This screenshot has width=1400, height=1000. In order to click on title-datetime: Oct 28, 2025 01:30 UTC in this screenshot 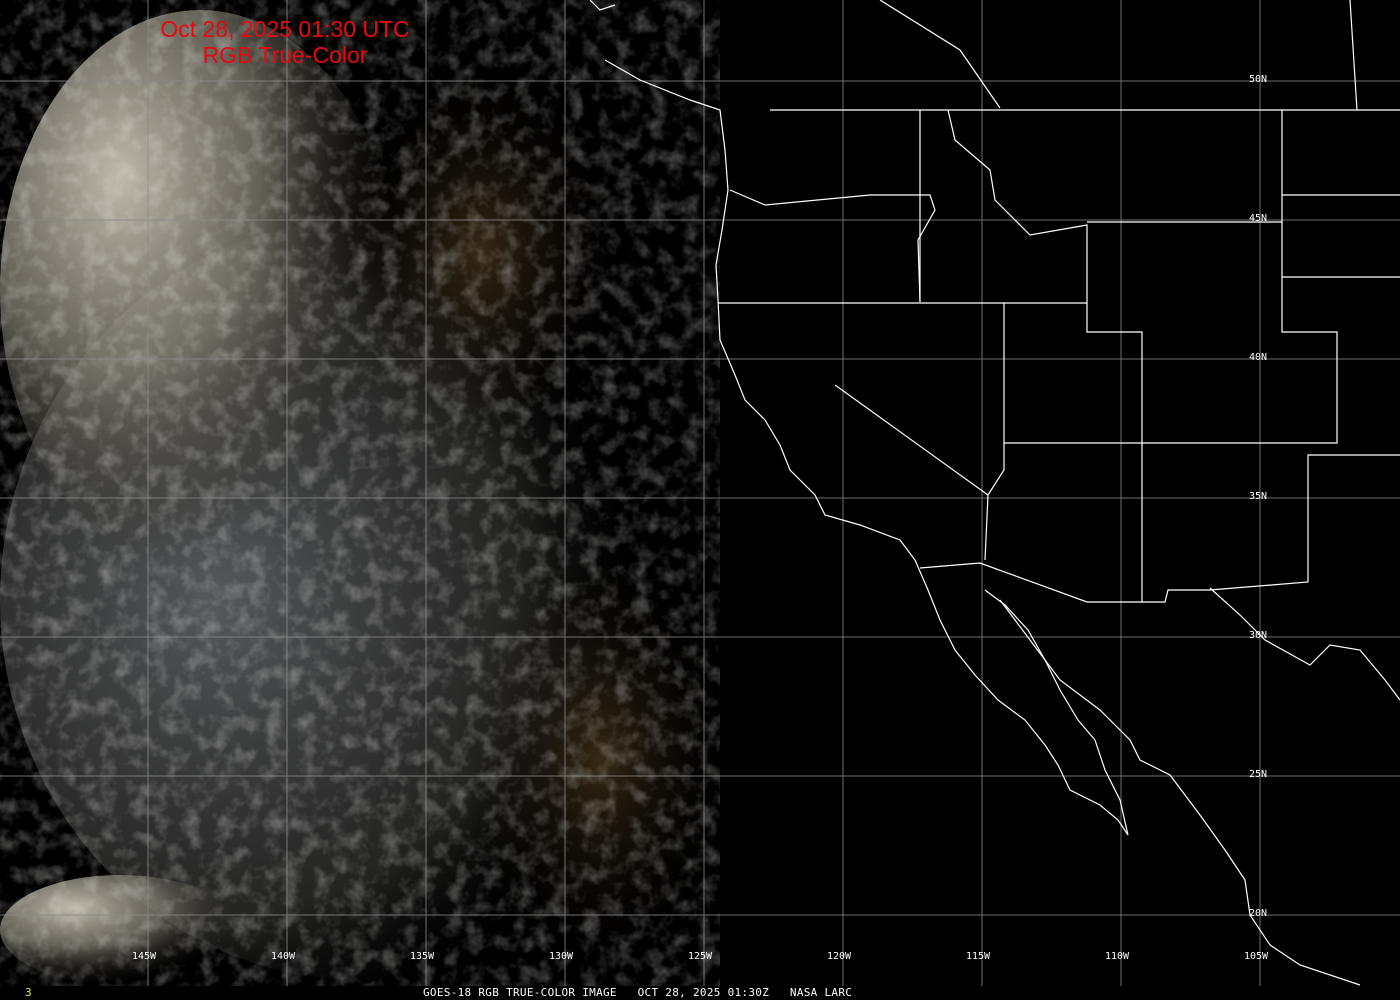, I will do `click(285, 29)`.